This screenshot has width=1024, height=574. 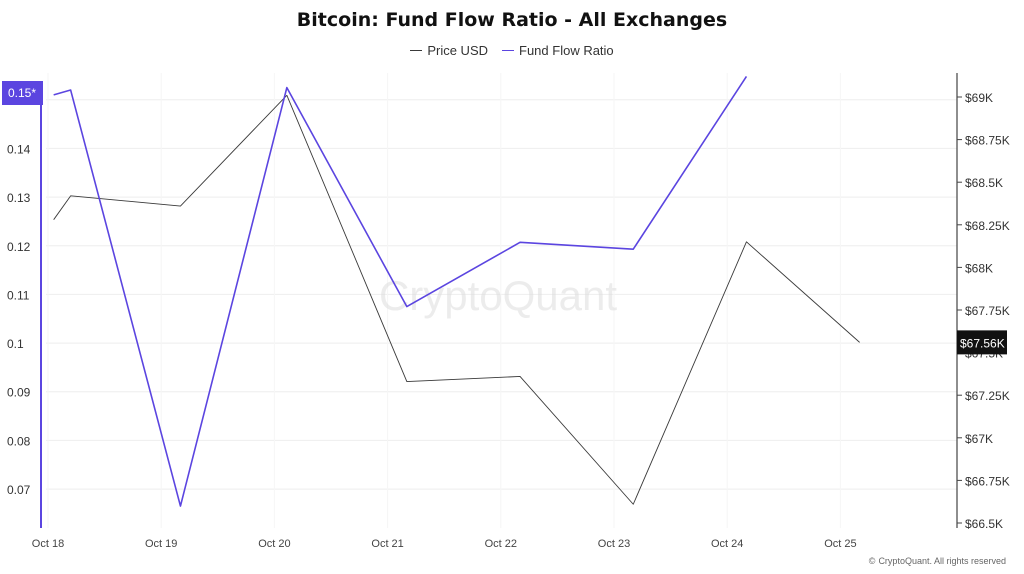 What do you see at coordinates (987, 481) in the screenshot?
I see `right-tick-label: $66.75K` at bounding box center [987, 481].